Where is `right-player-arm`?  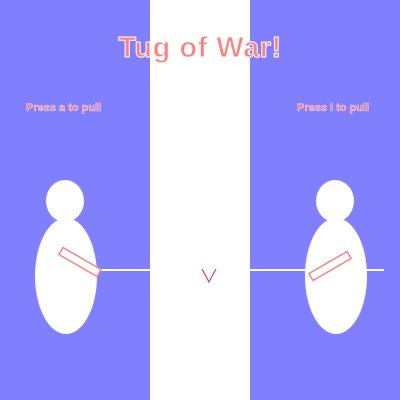
right-player-arm is located at coordinates (330, 266).